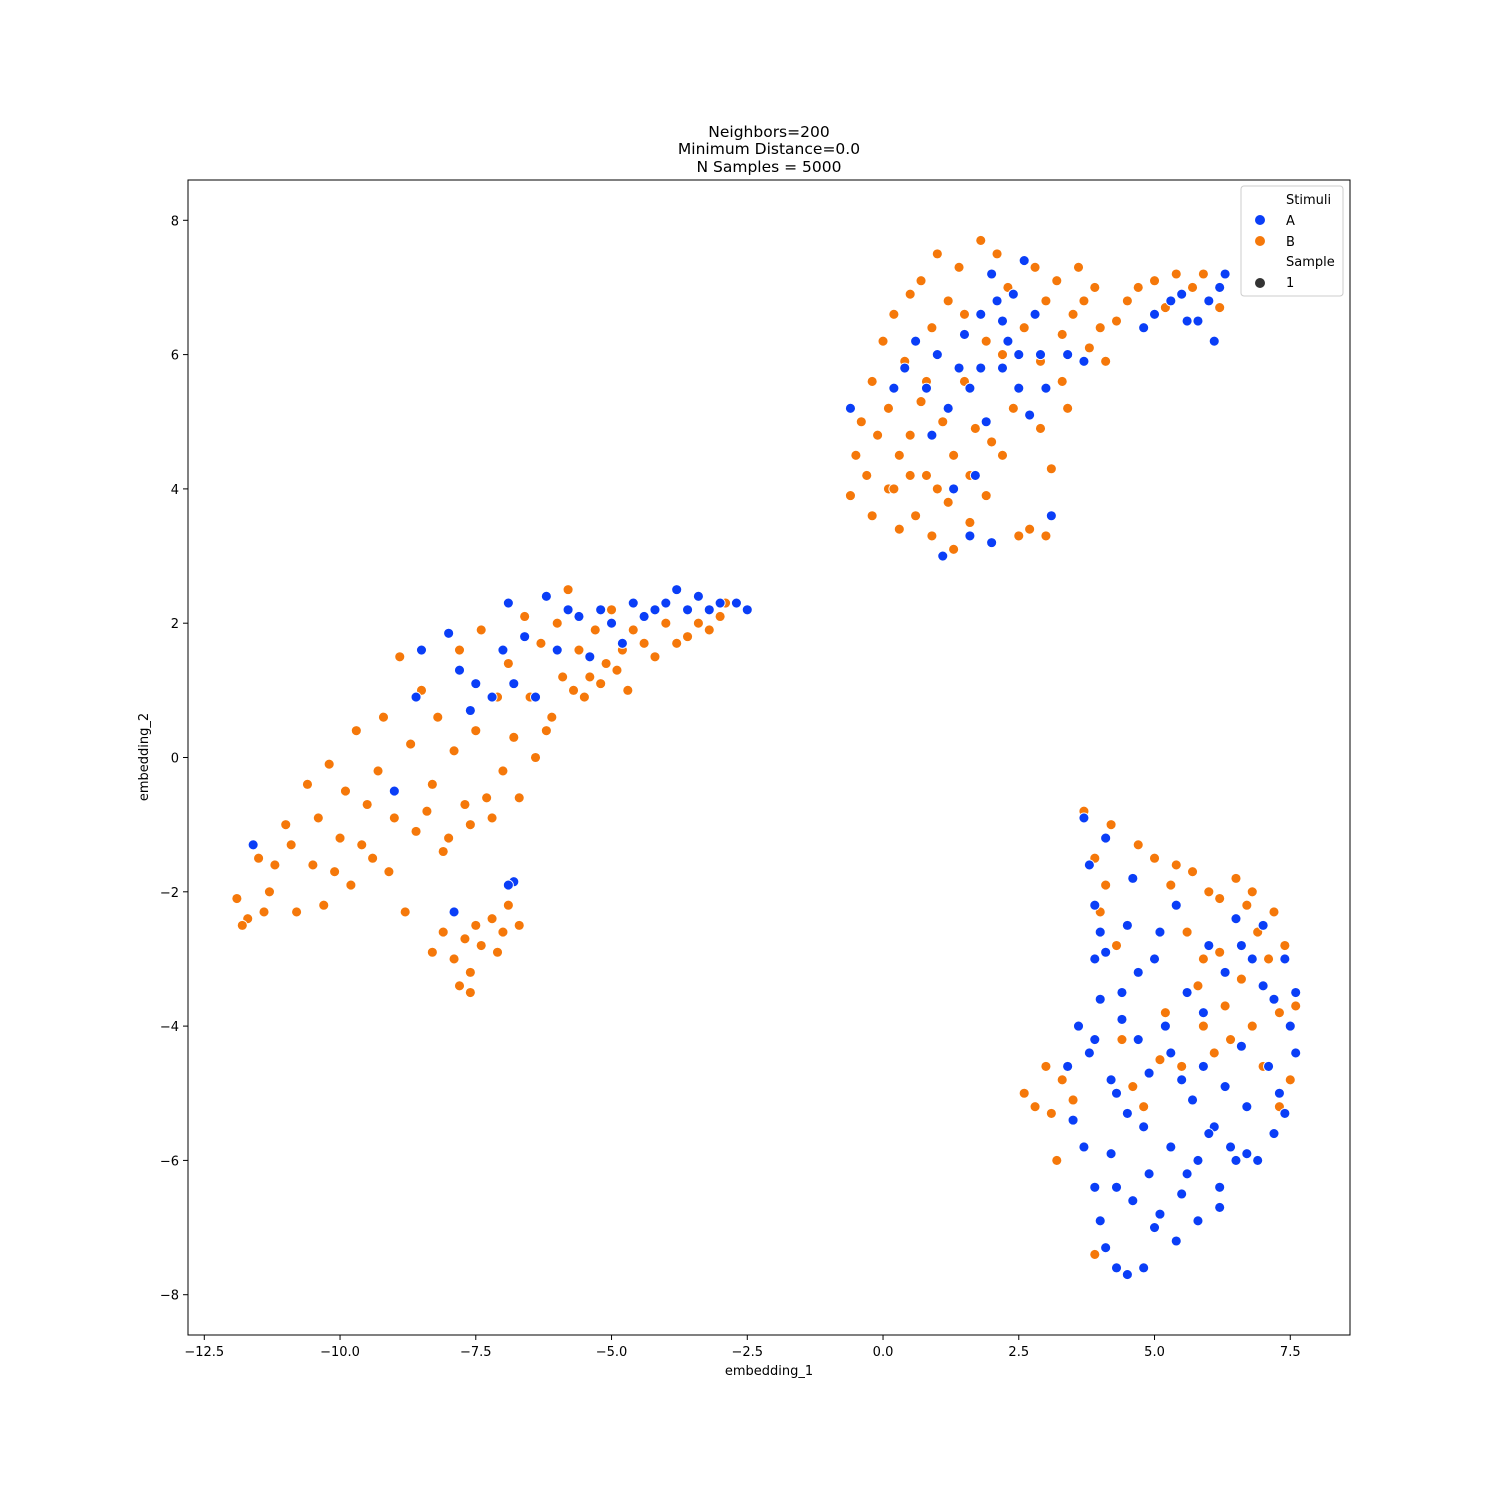 This screenshot has height=1504, width=1500. Describe the element at coordinates (1290, 242) in the screenshot. I see `legend-label-b: B` at that location.